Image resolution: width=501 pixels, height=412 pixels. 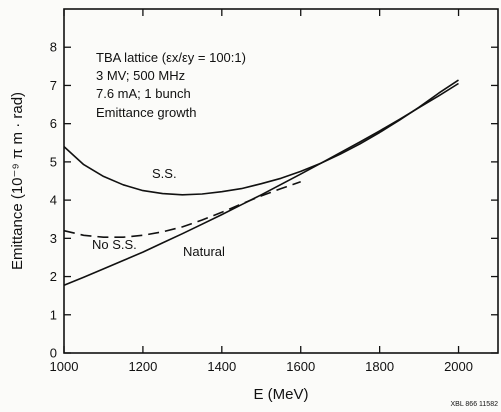 What do you see at coordinates (171, 57) in the screenshot?
I see `info-line-1: TBA lattice (εx/εy = 100:1)` at bounding box center [171, 57].